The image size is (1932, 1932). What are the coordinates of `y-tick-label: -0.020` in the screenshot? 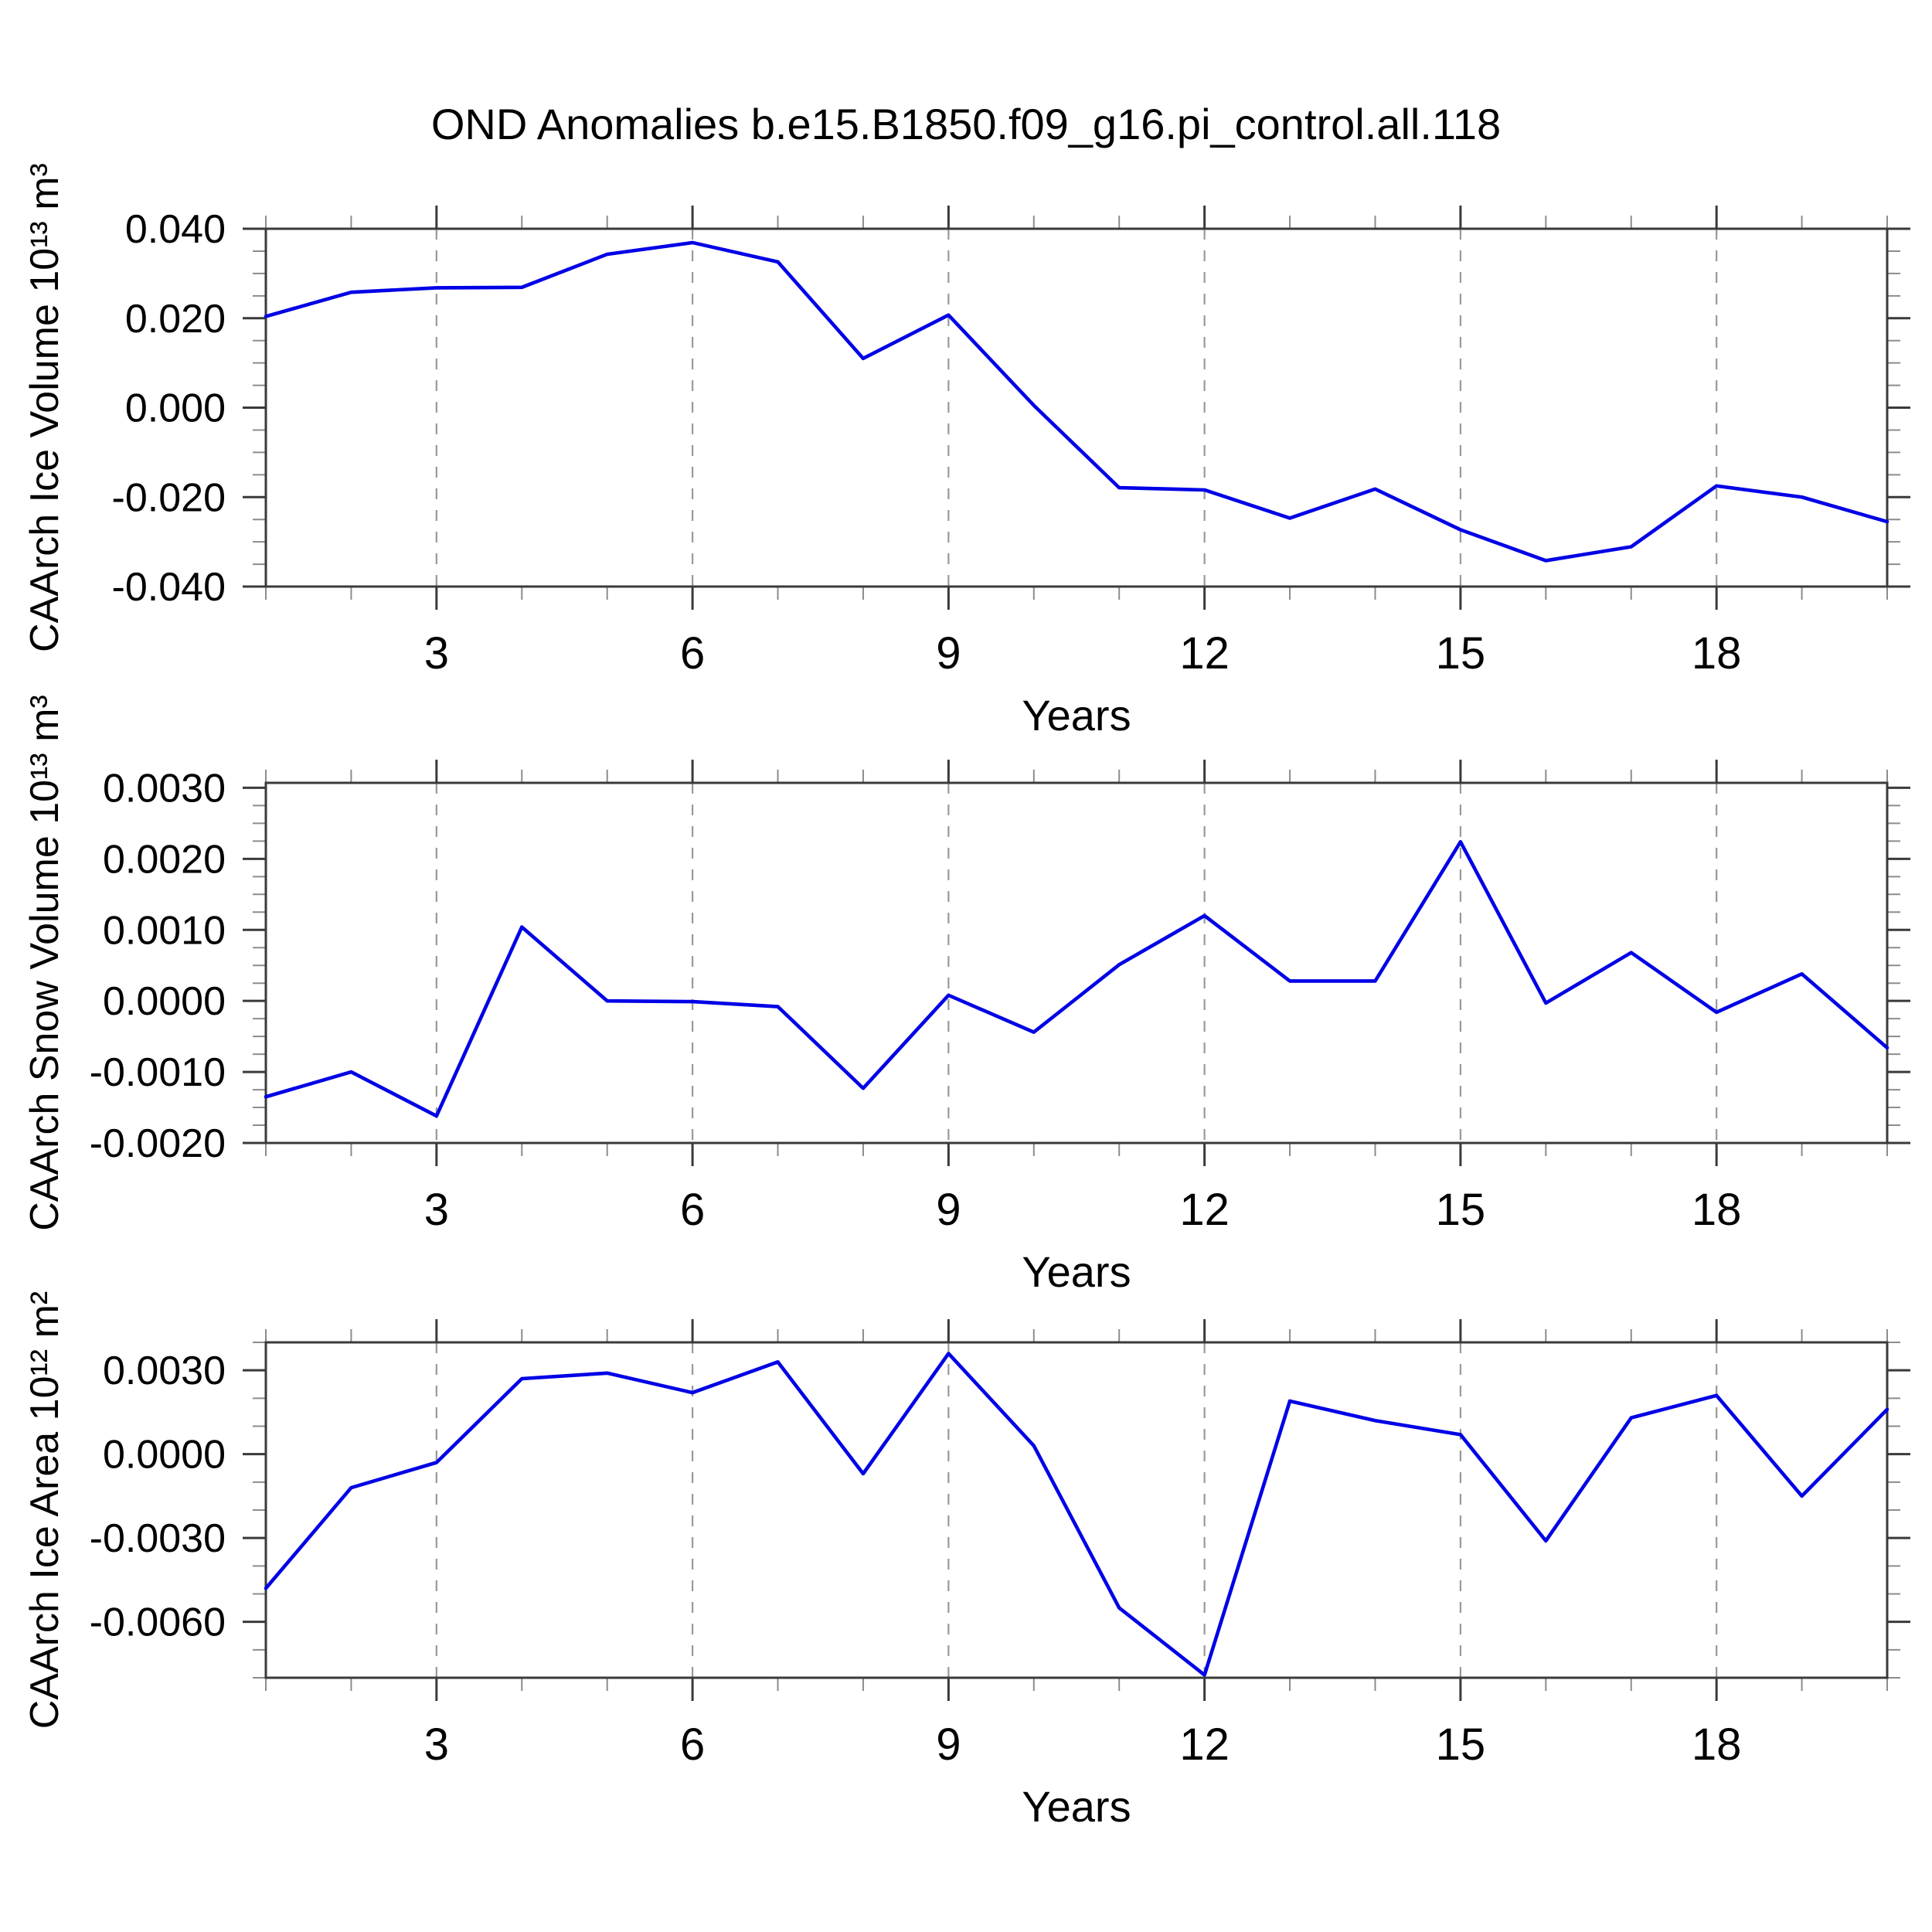 It's located at (169, 498).